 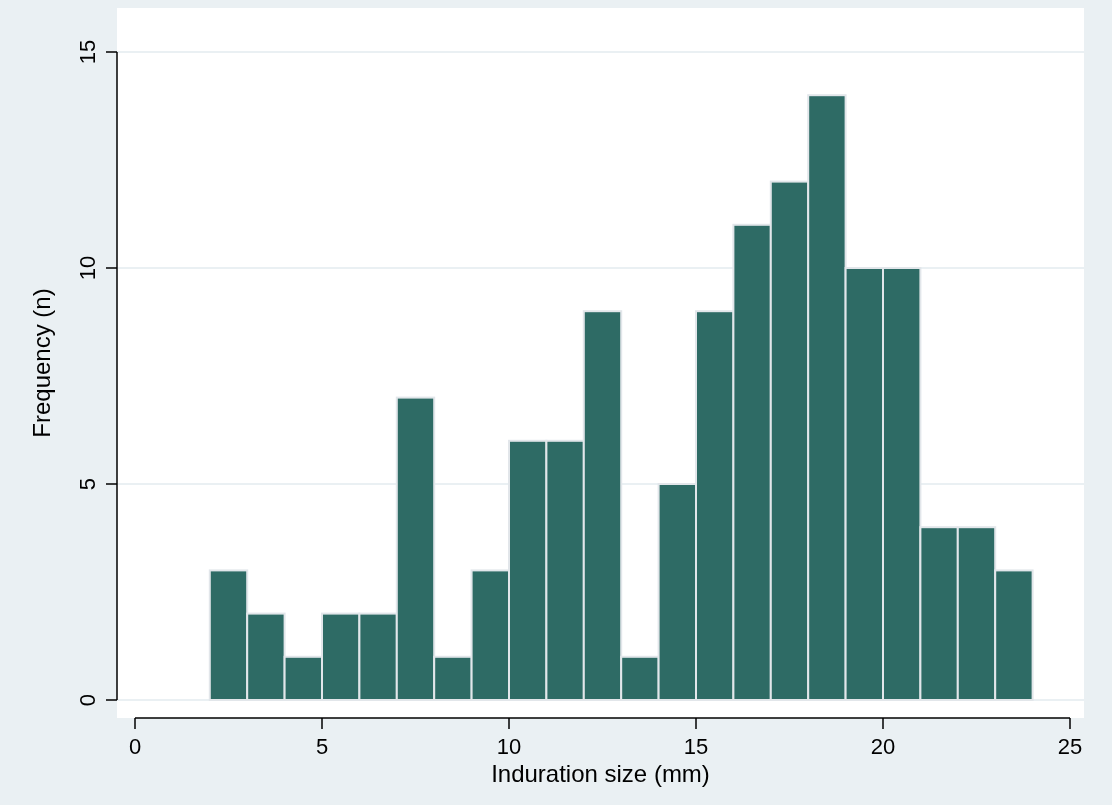 I want to click on x-tick-label: 25, so click(x=1070, y=746).